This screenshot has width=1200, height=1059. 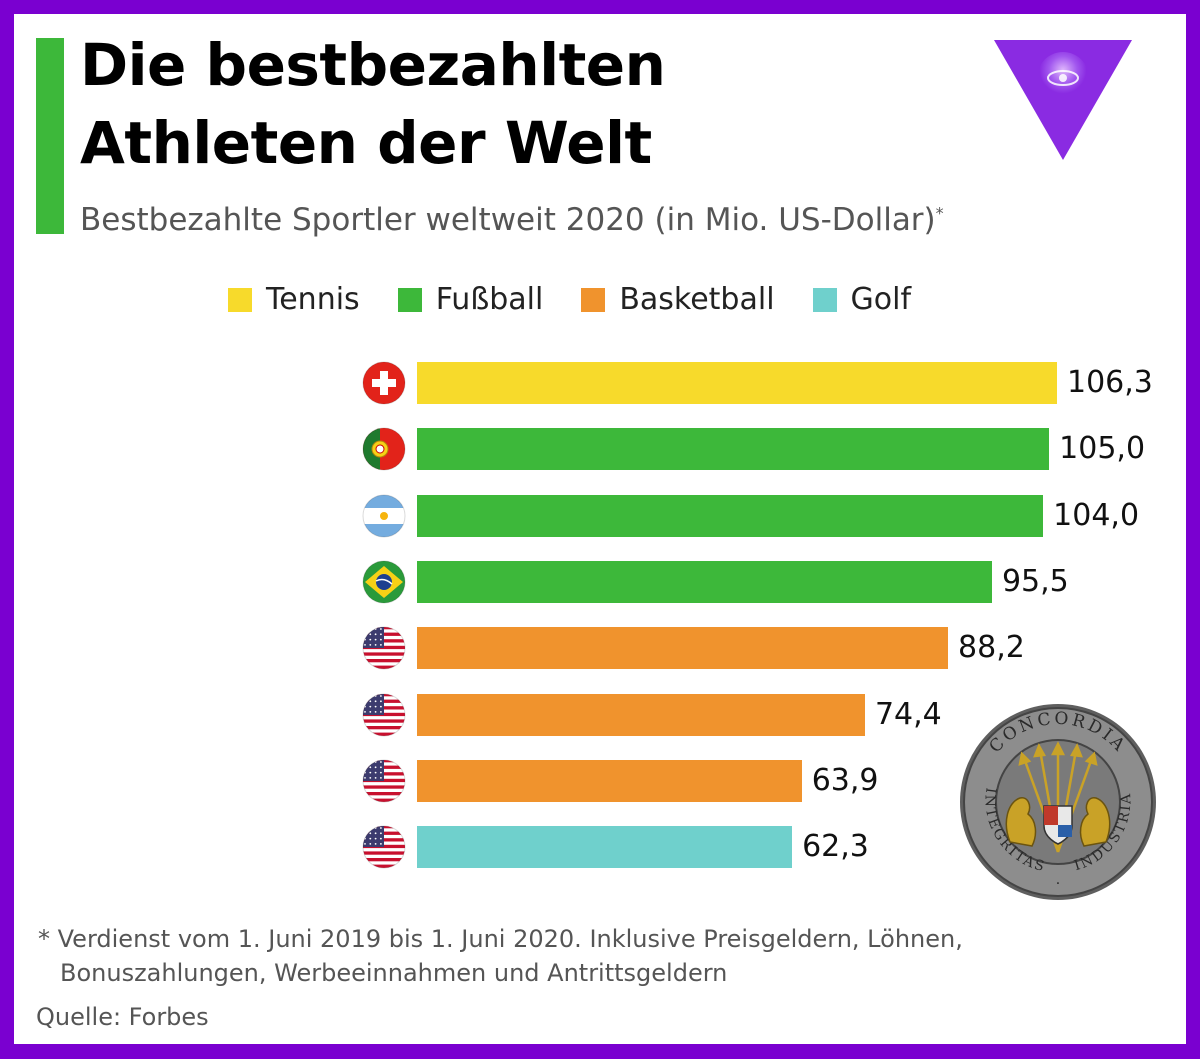 I want to click on lion-right-icon, so click(x=1095, y=822).